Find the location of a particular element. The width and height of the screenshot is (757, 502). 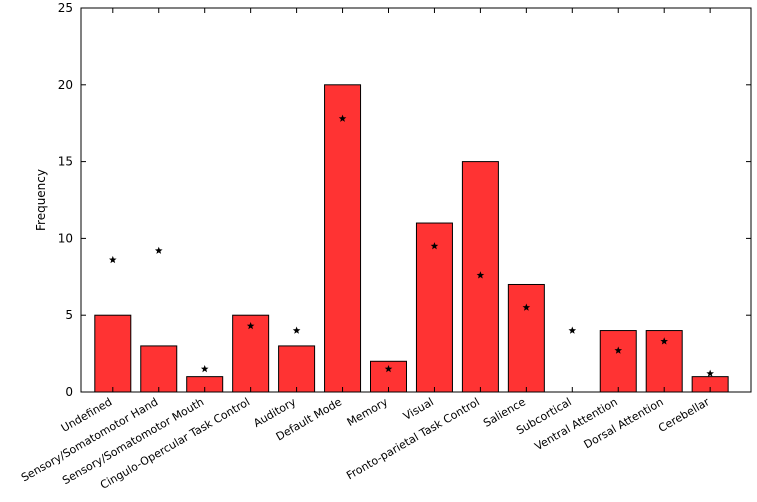

y-axis-label: Frequency is located at coordinates (41, 200).